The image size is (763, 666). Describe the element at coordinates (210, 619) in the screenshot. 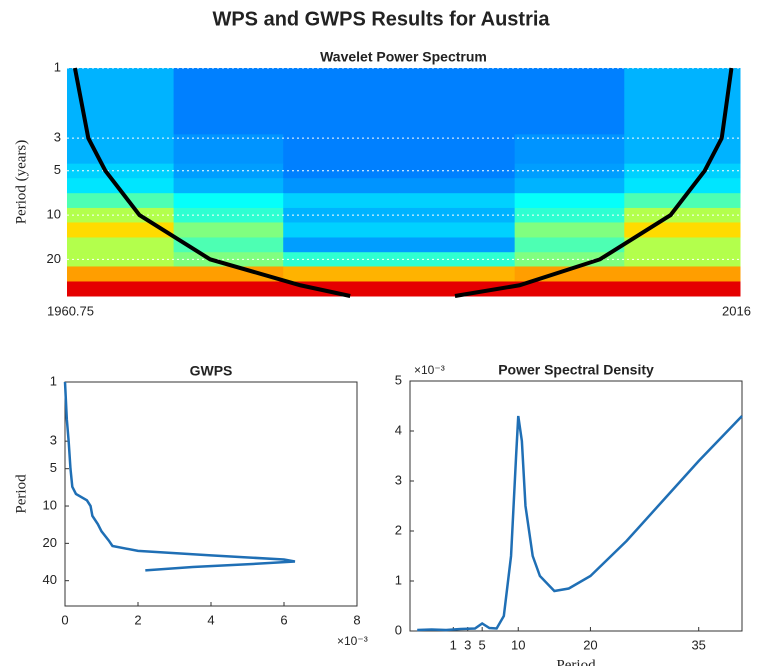

I see `x-tick-label: 4` at that location.